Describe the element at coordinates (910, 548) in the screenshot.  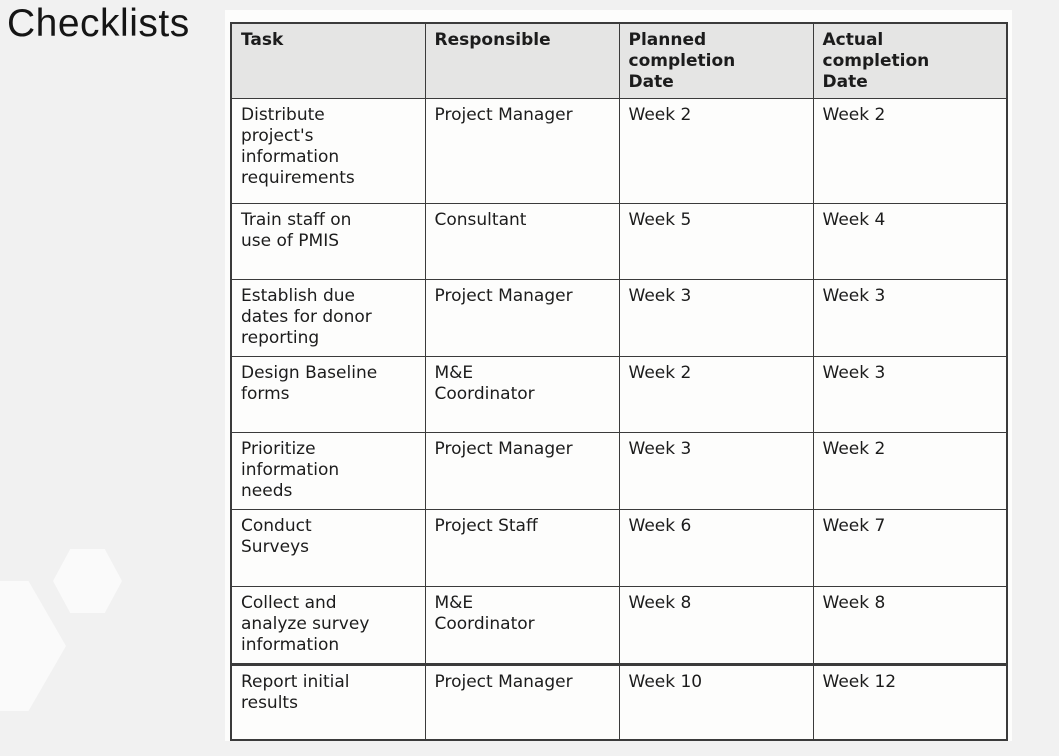
I see `cell-actual: Week 7` at that location.